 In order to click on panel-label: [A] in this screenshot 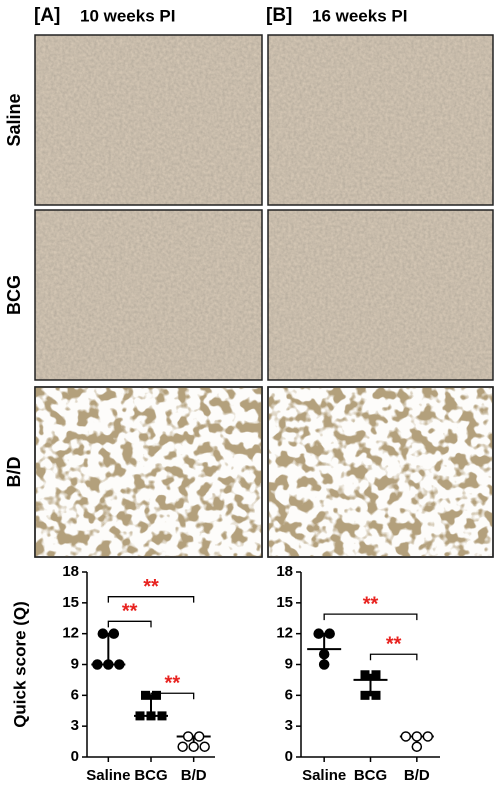, I will do `click(47, 15)`.